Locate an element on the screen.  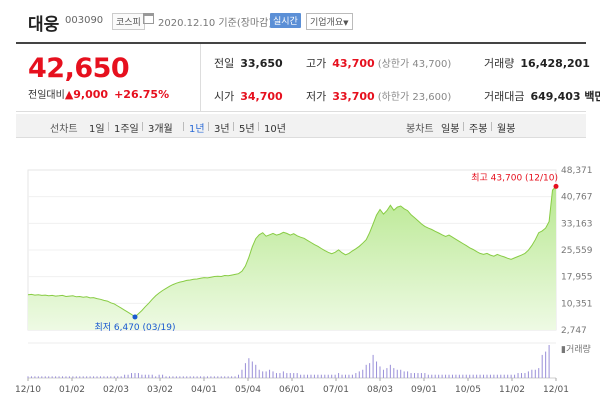
up-arrow-icon: ▲ is located at coordinates (69, 94).